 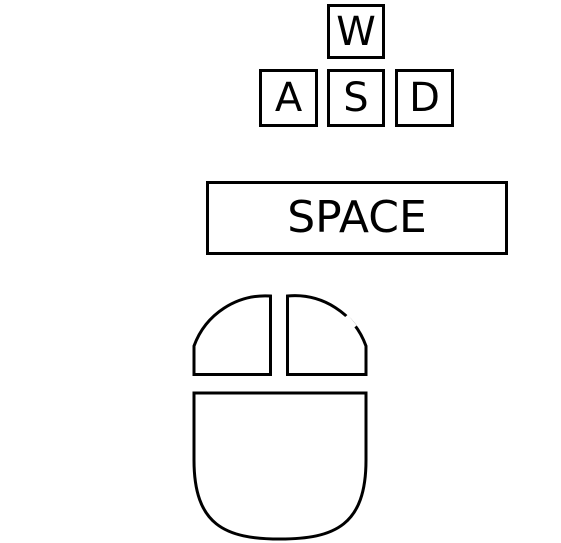 I want to click on key-s: S, so click(x=356, y=98).